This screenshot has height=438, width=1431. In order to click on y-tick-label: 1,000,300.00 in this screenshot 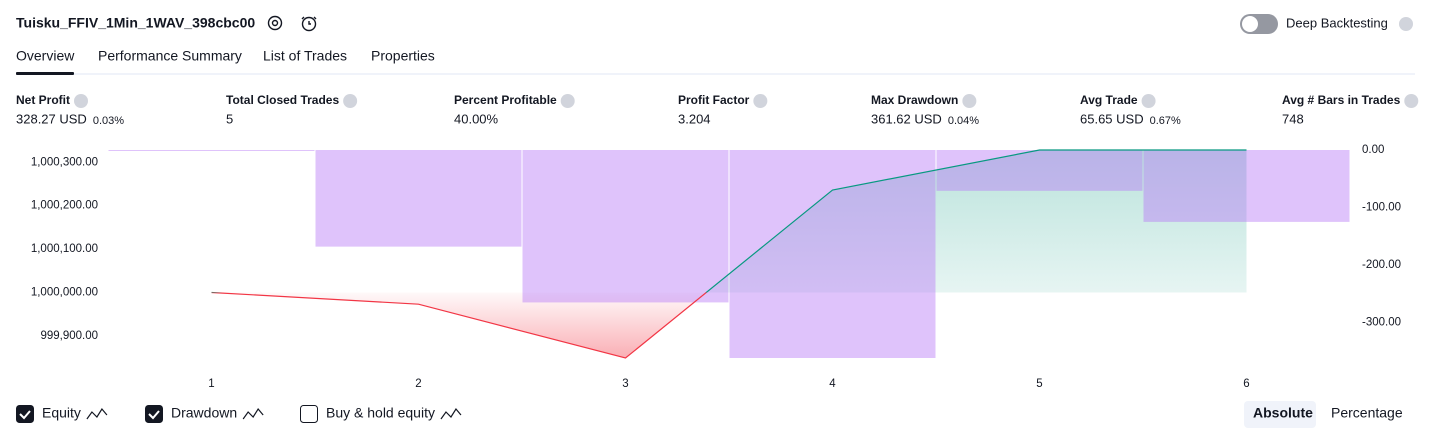, I will do `click(64, 162)`.